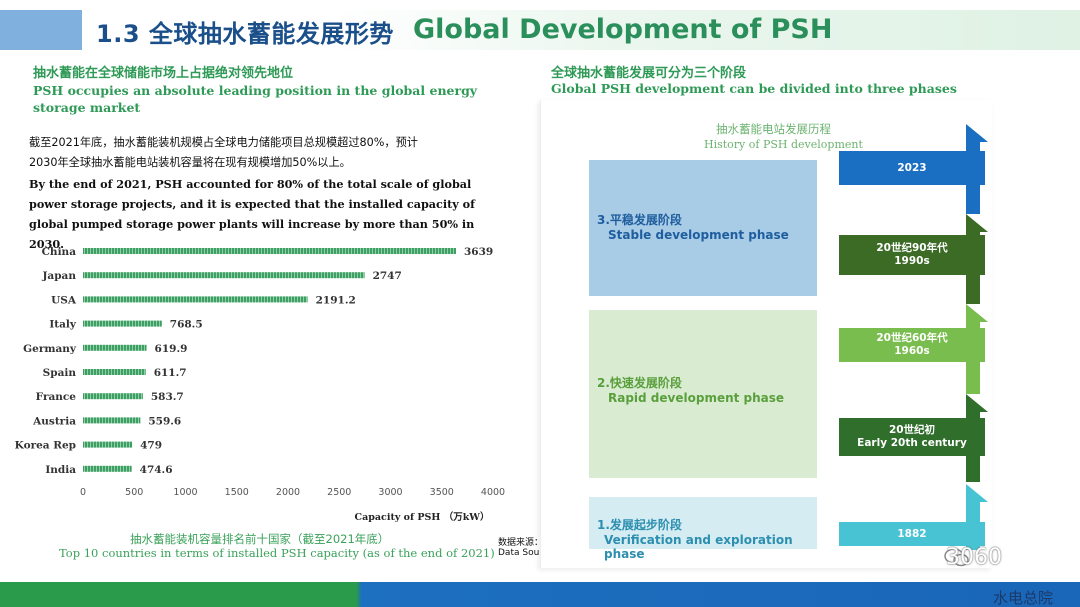  What do you see at coordinates (63, 325) in the screenshot?
I see `category-label-italy: Italy` at bounding box center [63, 325].